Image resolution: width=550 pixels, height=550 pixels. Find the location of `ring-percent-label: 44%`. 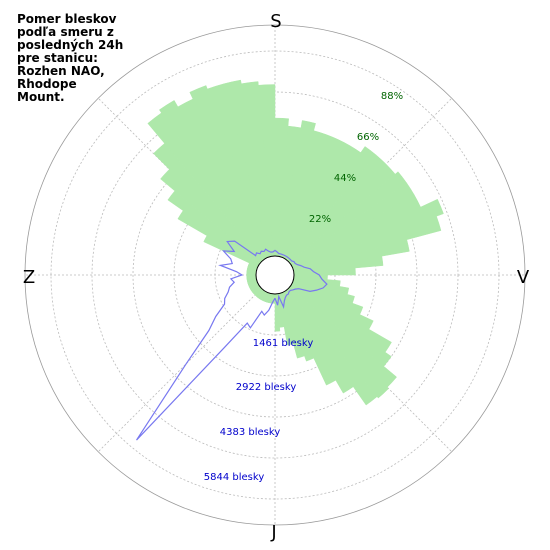

ring-percent-label: 44% is located at coordinates (345, 178).